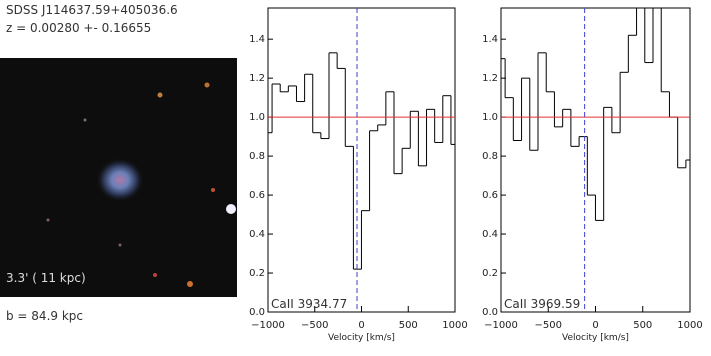  What do you see at coordinates (46, 278) in the screenshot?
I see `scale-label: 3.3' ( 11 kpc)` at bounding box center [46, 278].